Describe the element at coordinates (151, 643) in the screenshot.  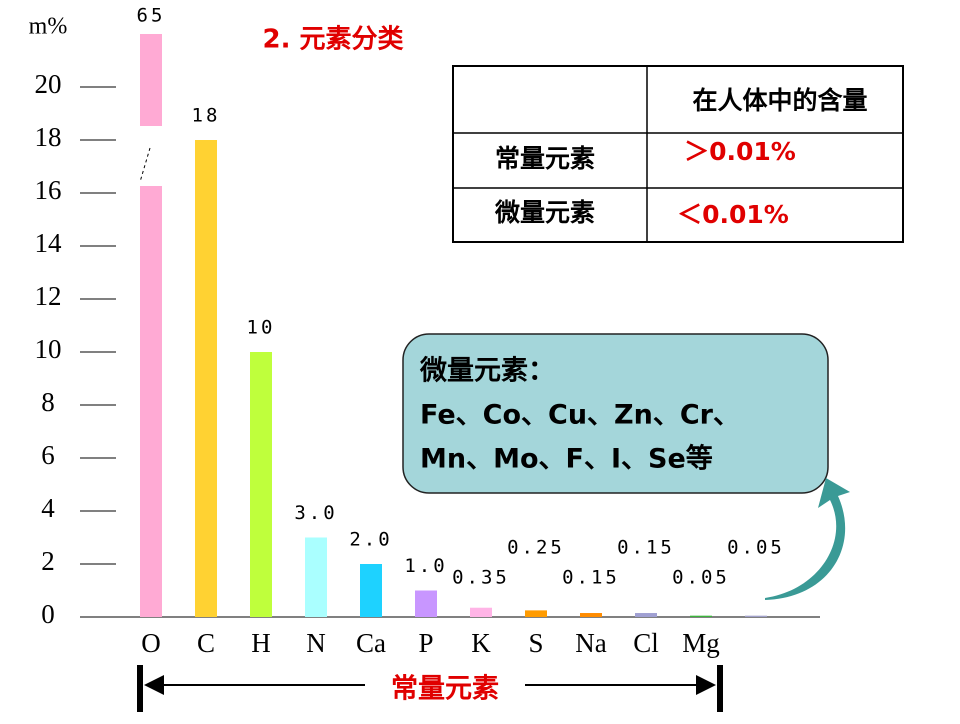
I see `x-tick-label: O` at that location.